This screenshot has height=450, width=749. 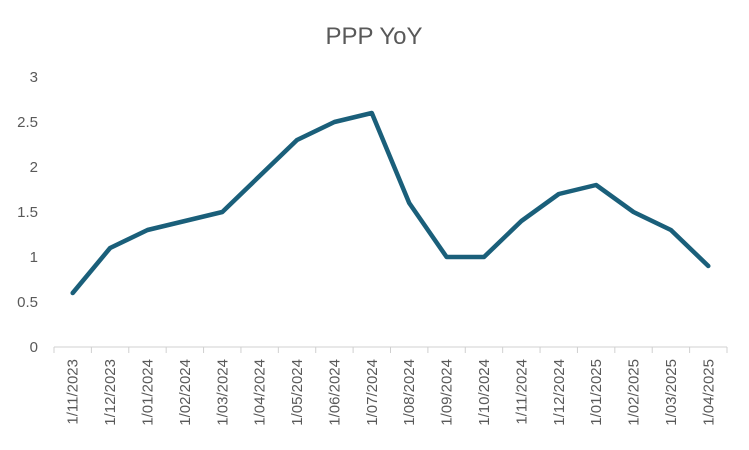 What do you see at coordinates (27, 122) in the screenshot?
I see `y-tick-label: 2.5` at bounding box center [27, 122].